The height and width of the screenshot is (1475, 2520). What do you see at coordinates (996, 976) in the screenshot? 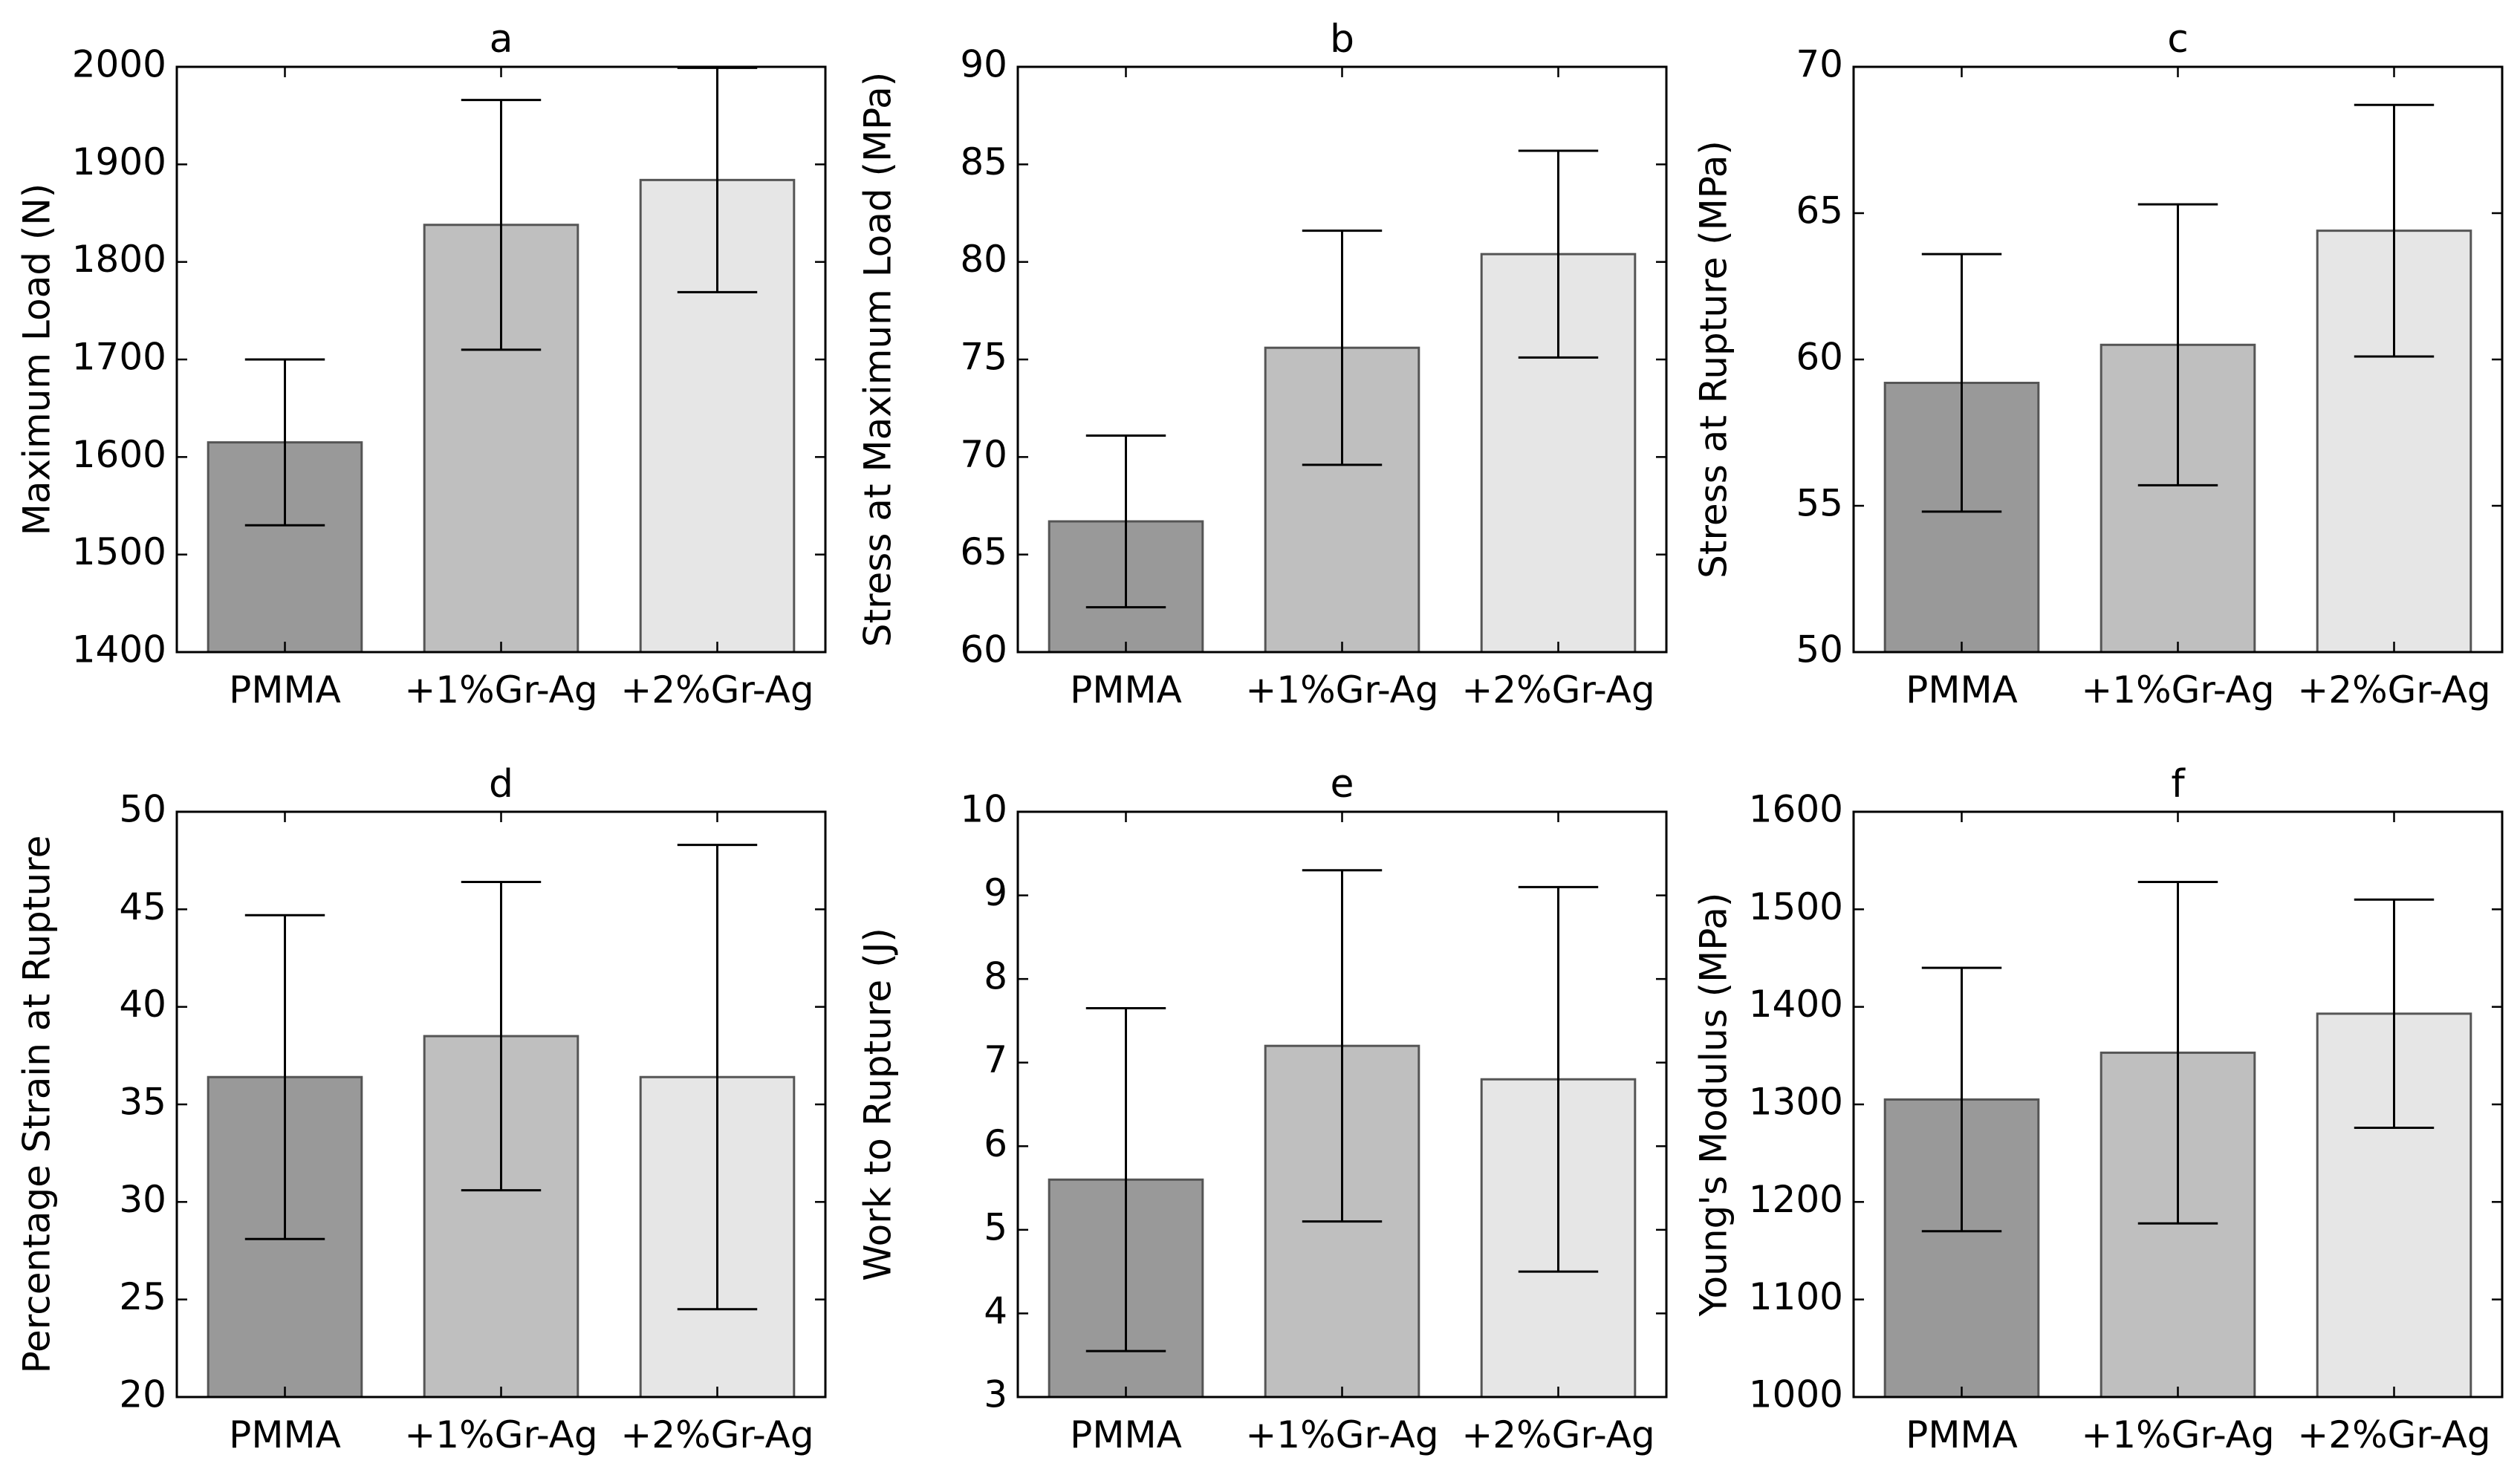
I see `y-tick-label-e-5: 8` at bounding box center [996, 976].